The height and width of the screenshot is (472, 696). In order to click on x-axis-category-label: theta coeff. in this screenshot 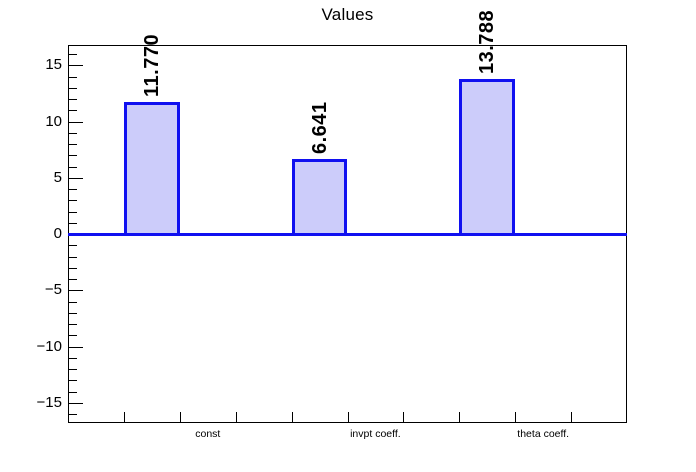, I will do `click(543, 434)`.